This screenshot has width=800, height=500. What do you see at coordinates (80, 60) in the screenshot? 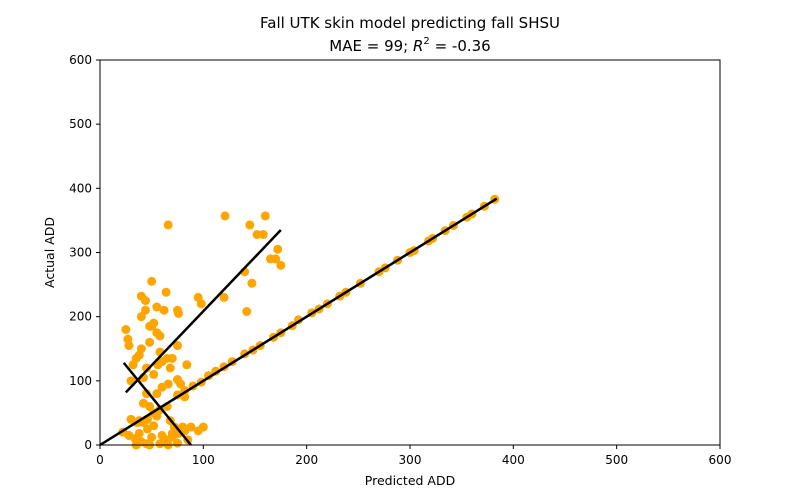
I see `y-tick-label: 600` at bounding box center [80, 60].